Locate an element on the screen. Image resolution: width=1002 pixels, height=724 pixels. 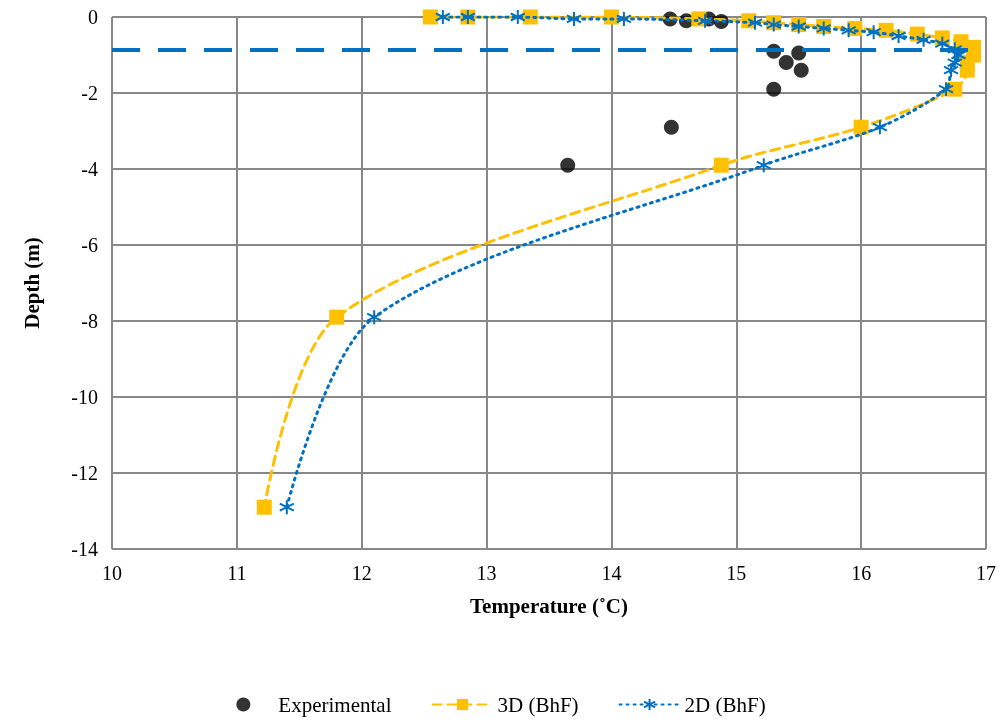
y-axis-title: Depth (m) is located at coordinates (31, 283).